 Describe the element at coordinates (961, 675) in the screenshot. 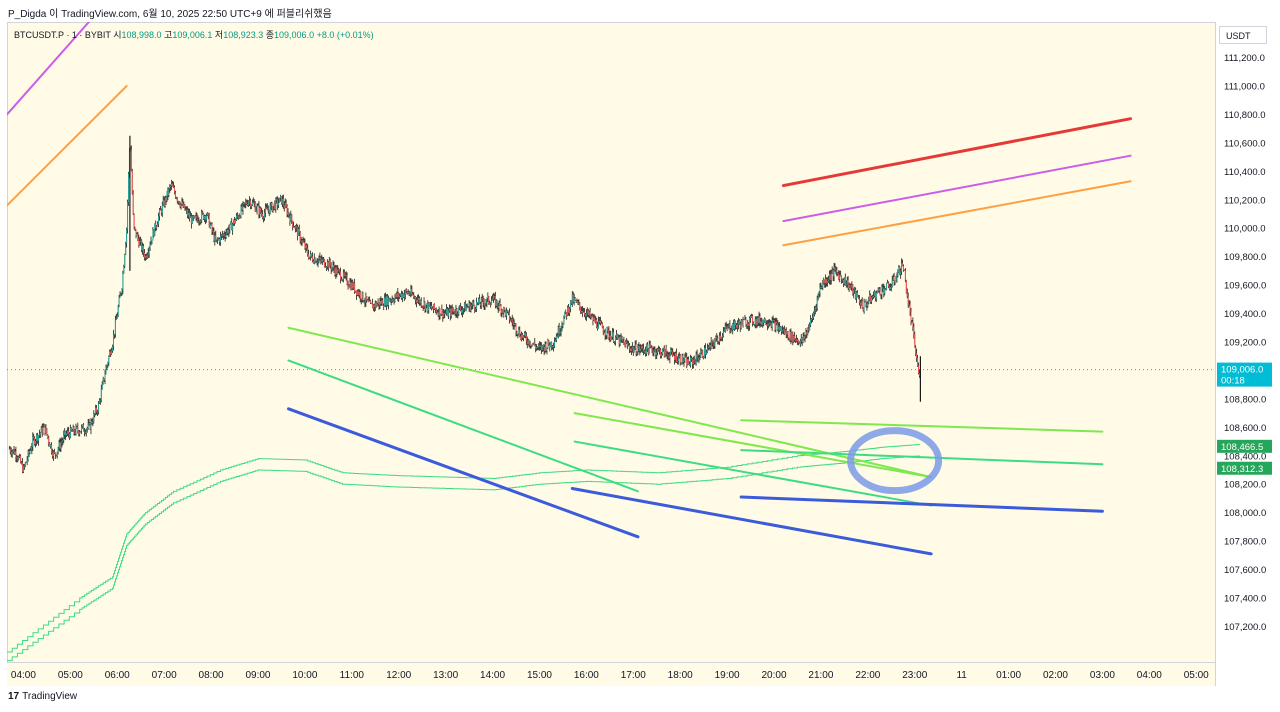

I see `time-tick-label: 11` at that location.